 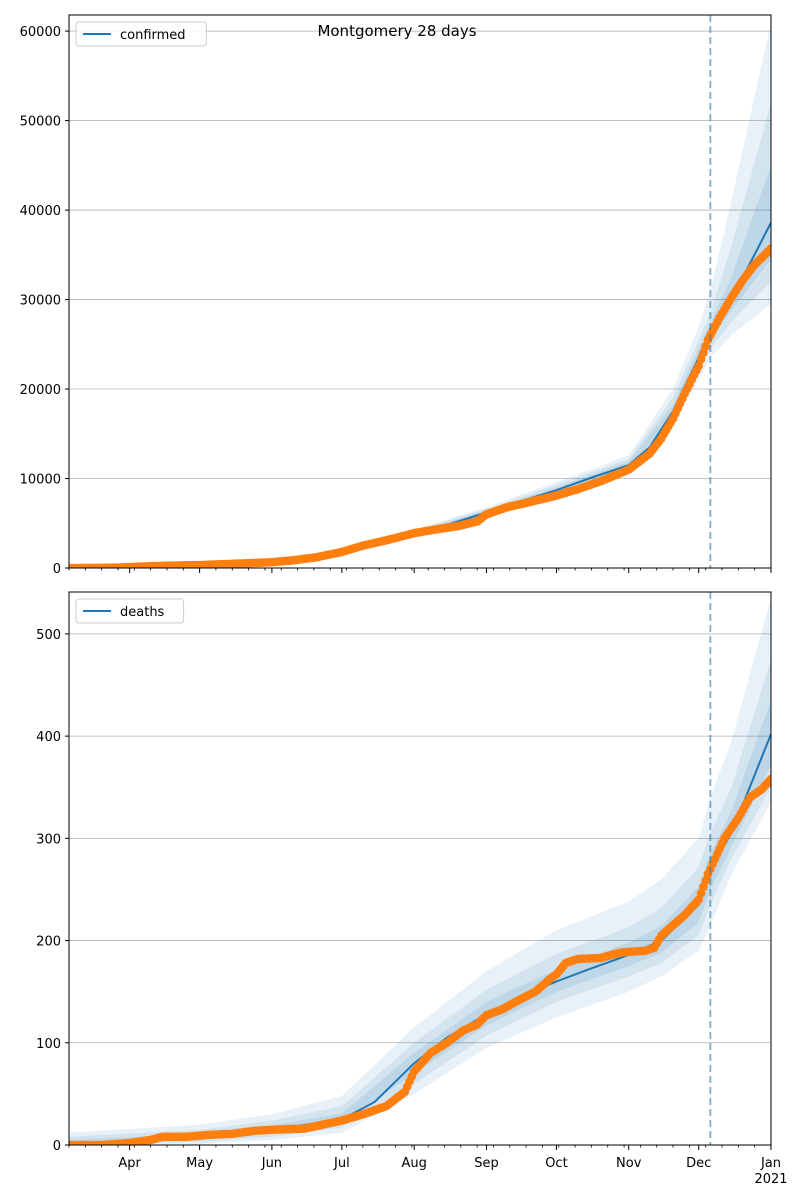 What do you see at coordinates (142, 612) in the screenshot?
I see `legend-label: deaths` at bounding box center [142, 612].